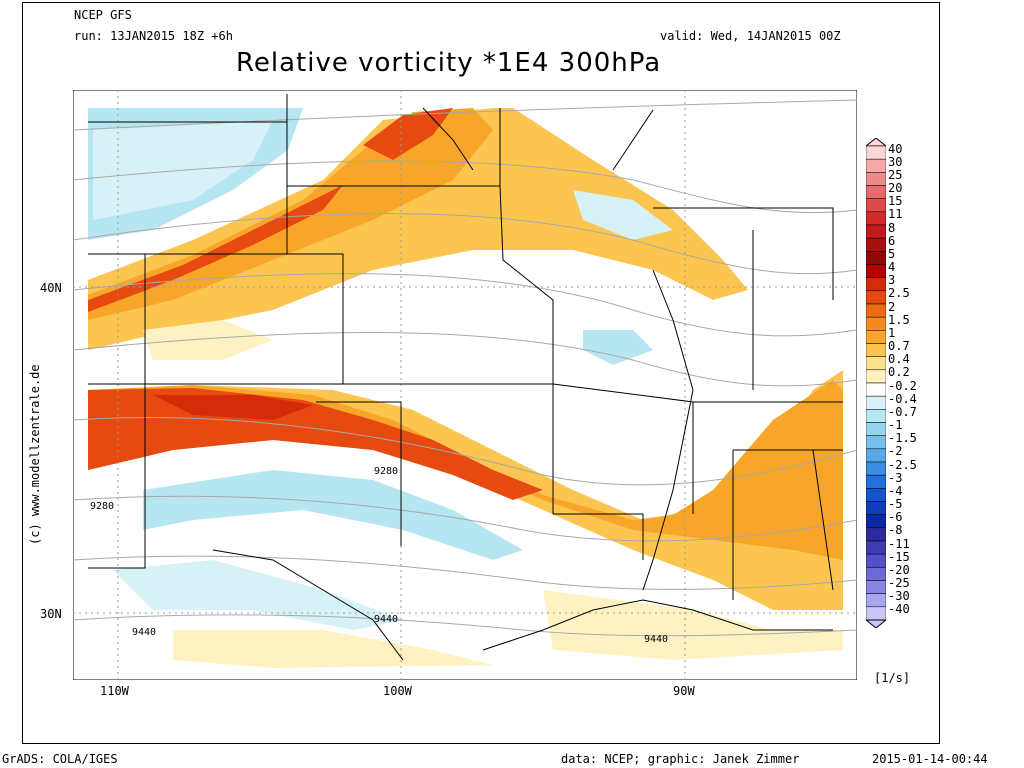  What do you see at coordinates (892, 267) in the screenshot?
I see `colorbar-label: 4` at bounding box center [892, 267].